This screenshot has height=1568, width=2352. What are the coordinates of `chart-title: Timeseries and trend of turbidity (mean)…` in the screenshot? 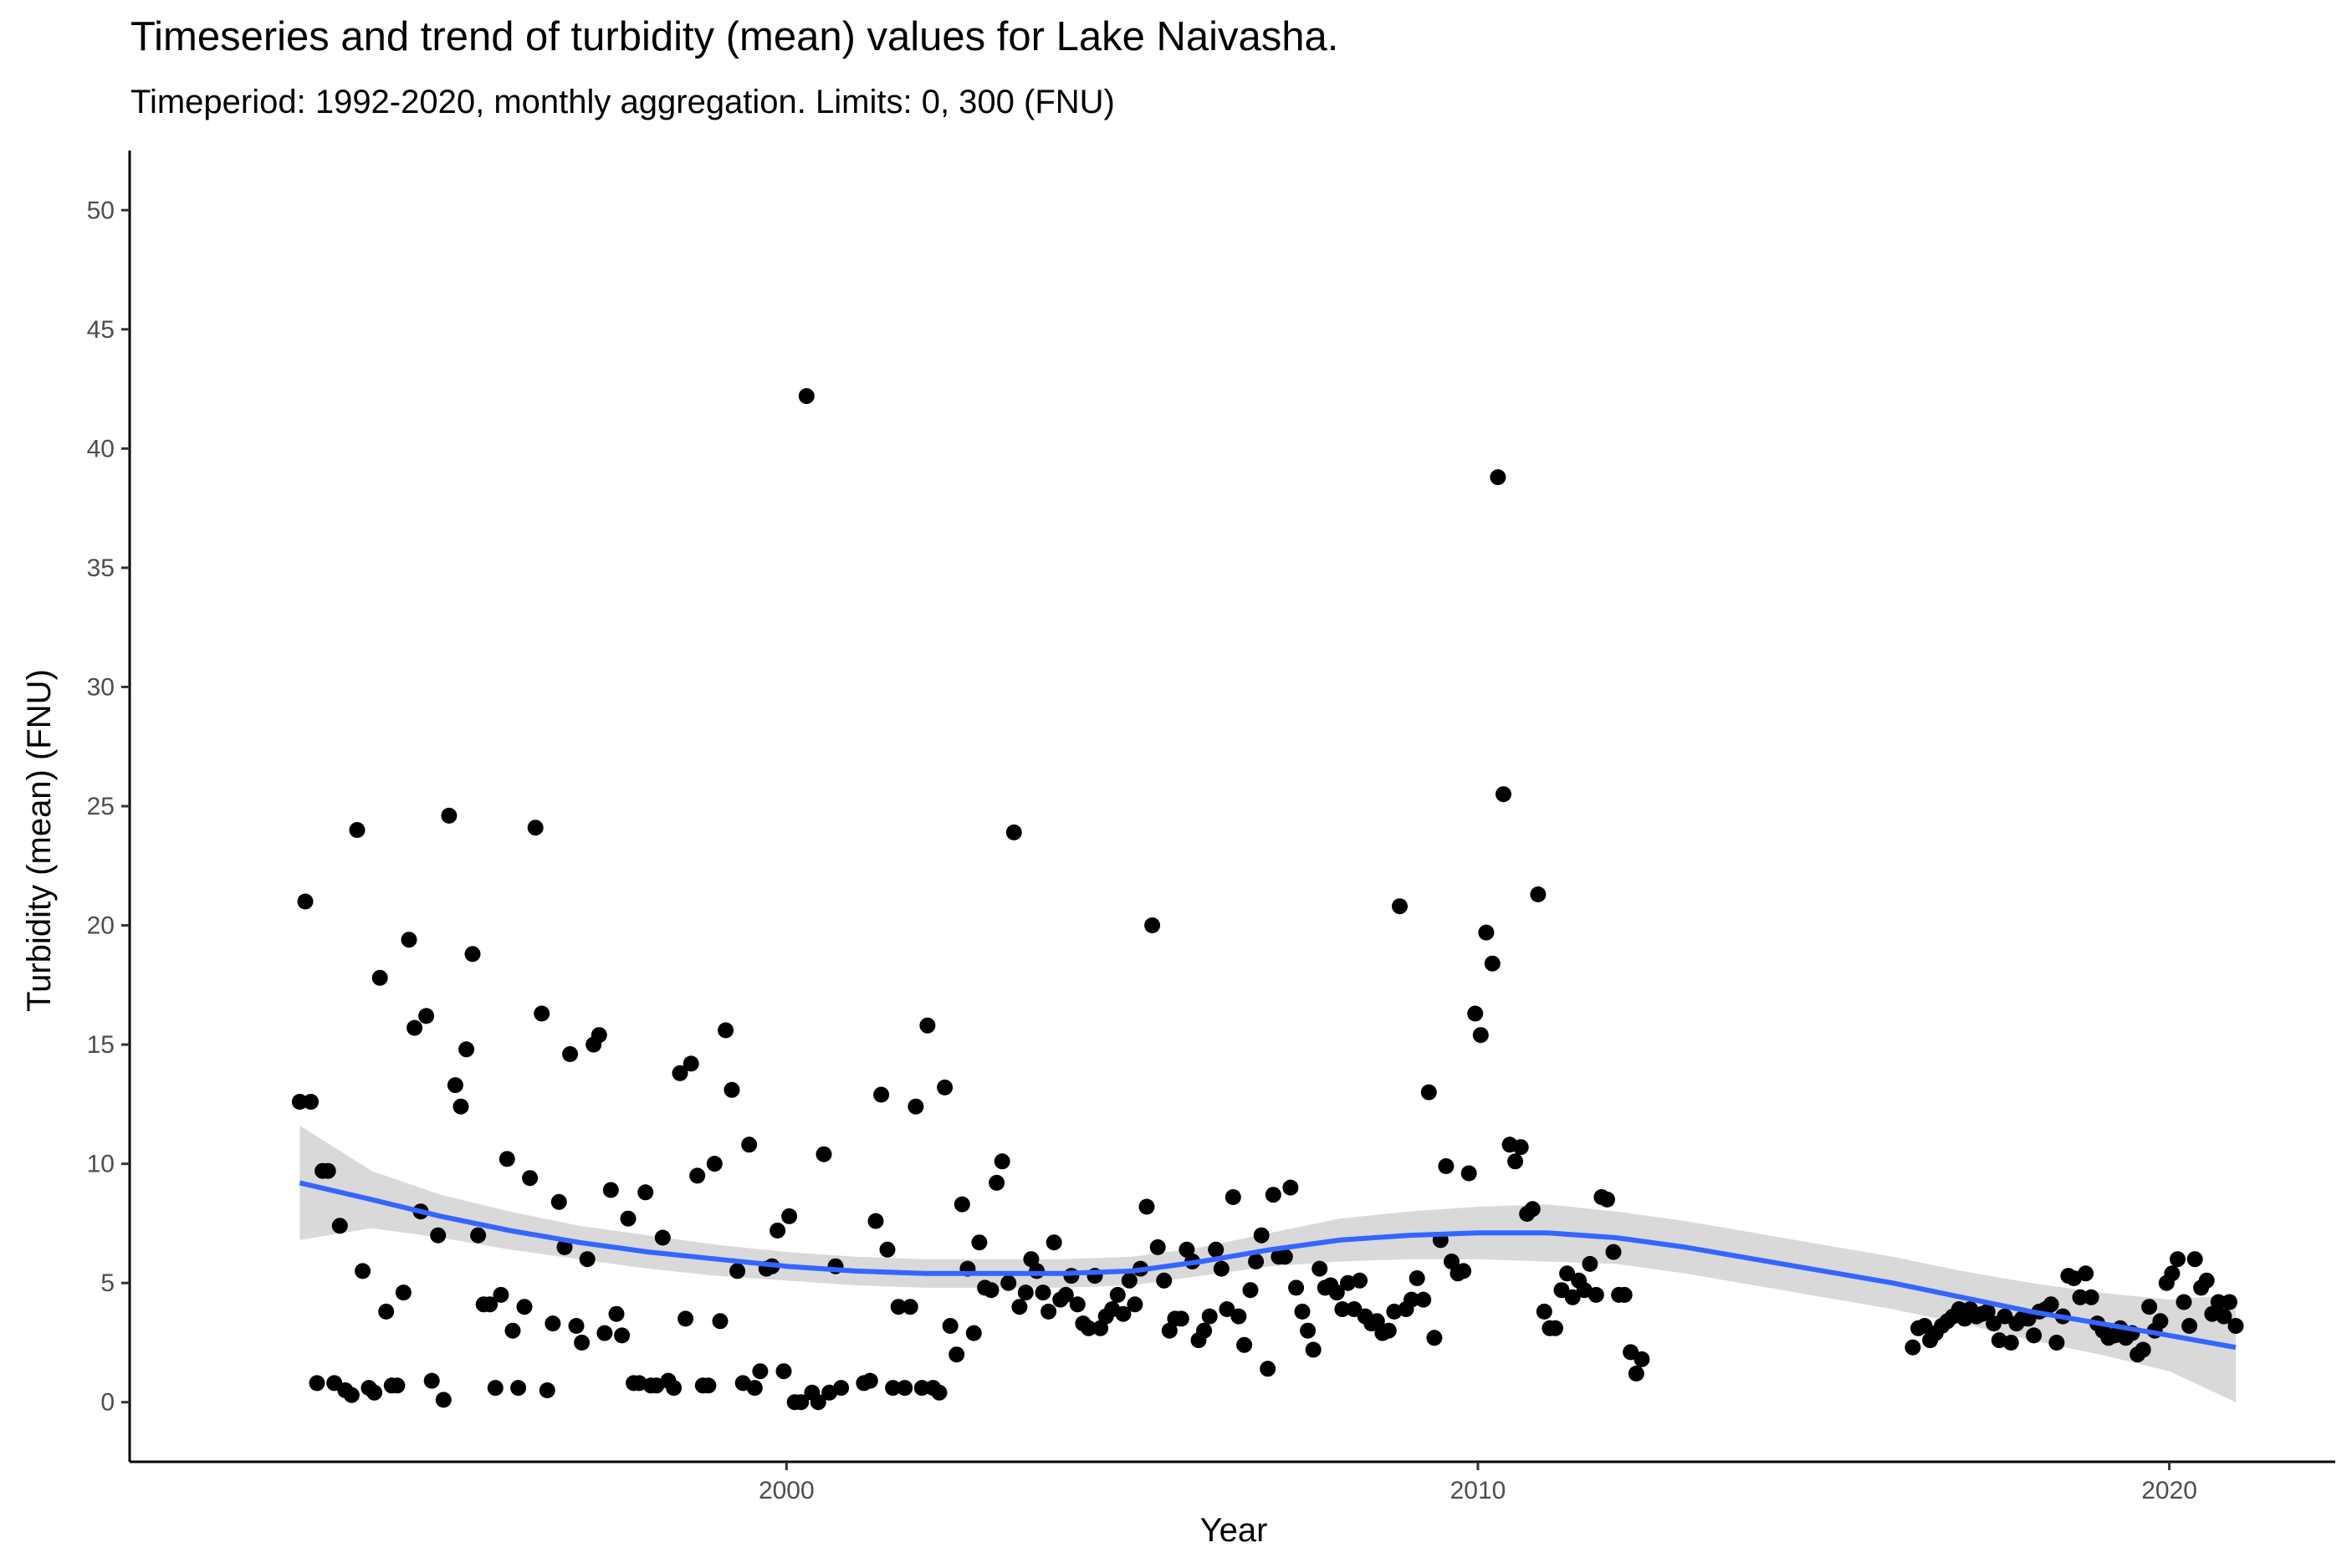 It's located at (734, 36).